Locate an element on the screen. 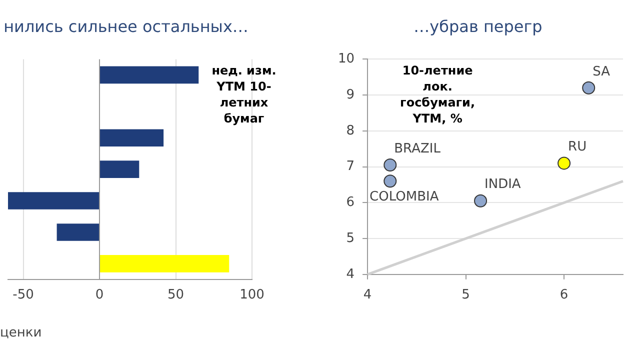 The width and height of the screenshot is (630, 355). x-tick-label: 0 is located at coordinates (99, 295).